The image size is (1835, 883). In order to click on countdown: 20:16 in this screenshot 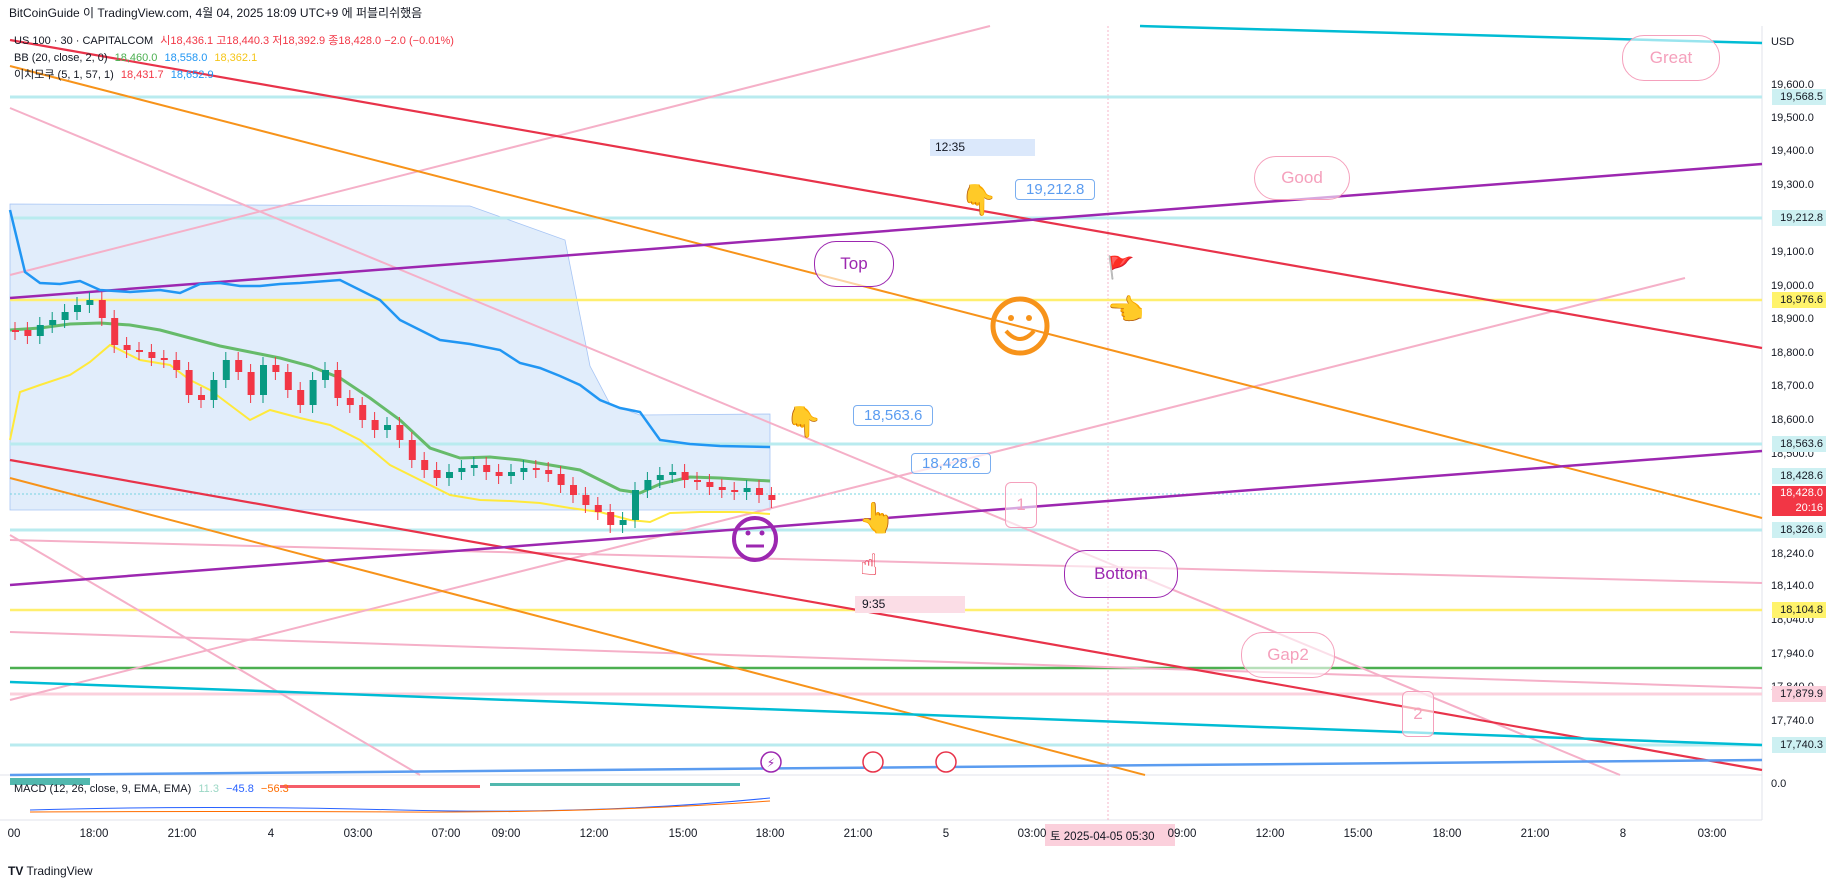, I will do `click(1809, 508)`.